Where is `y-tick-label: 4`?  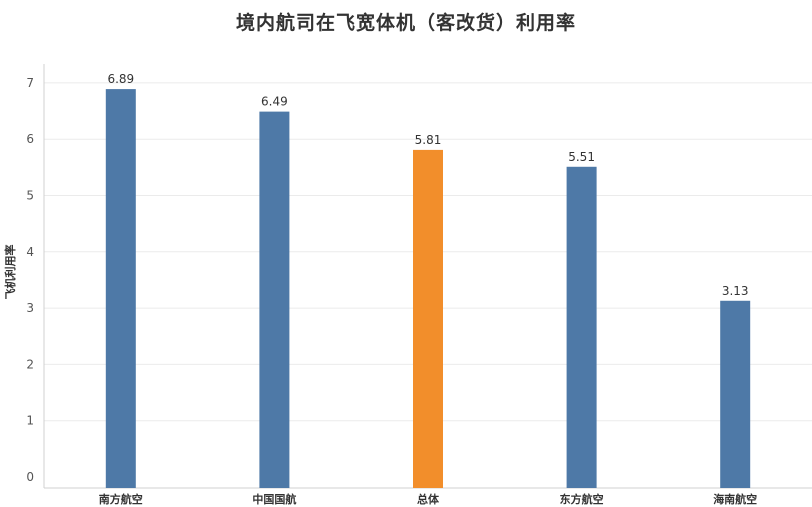 y-tick-label: 4 is located at coordinates (30, 252).